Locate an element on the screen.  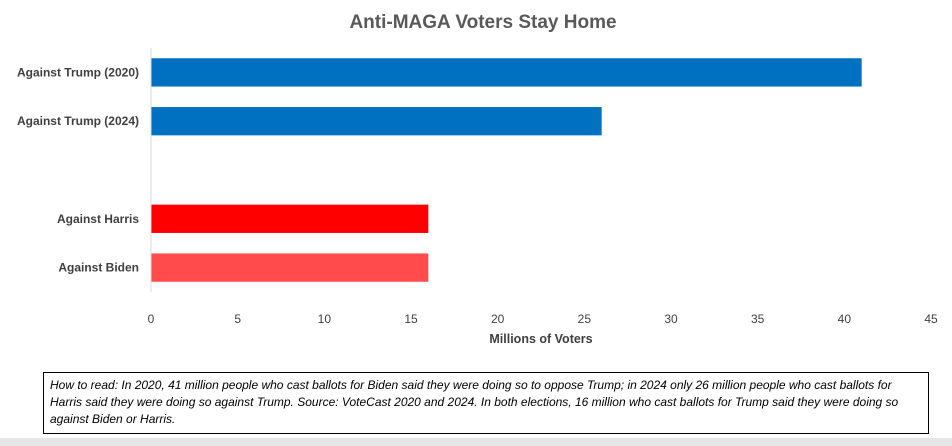
x-axis-title: Millions of Voters is located at coordinates (540, 339).